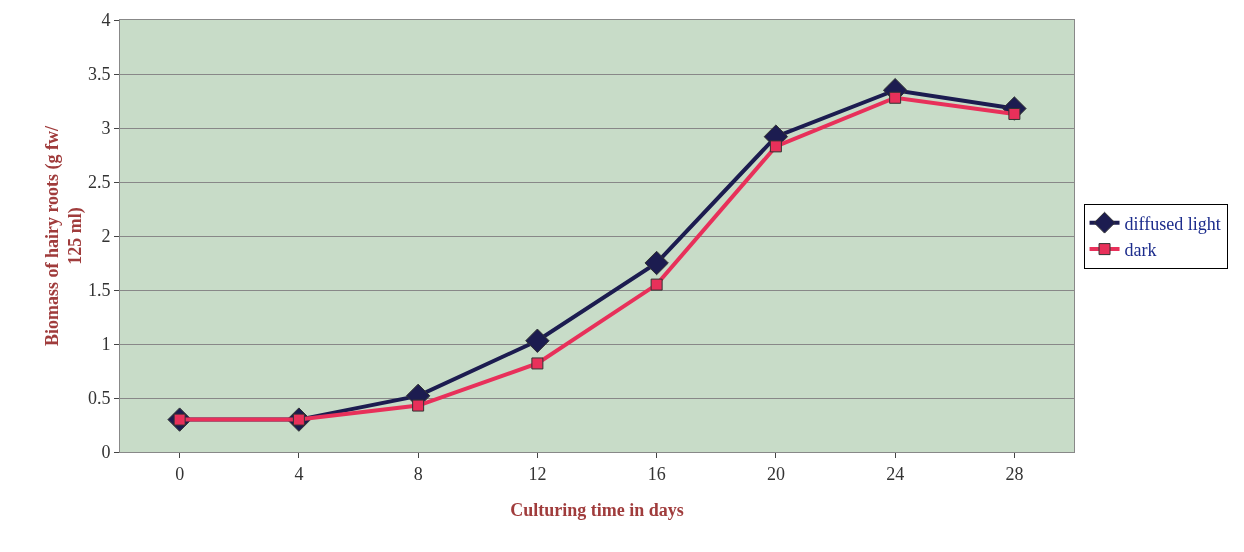 The width and height of the screenshot is (1244, 552). Describe the element at coordinates (1172, 223) in the screenshot. I see `legend-label: diffused light` at that location.